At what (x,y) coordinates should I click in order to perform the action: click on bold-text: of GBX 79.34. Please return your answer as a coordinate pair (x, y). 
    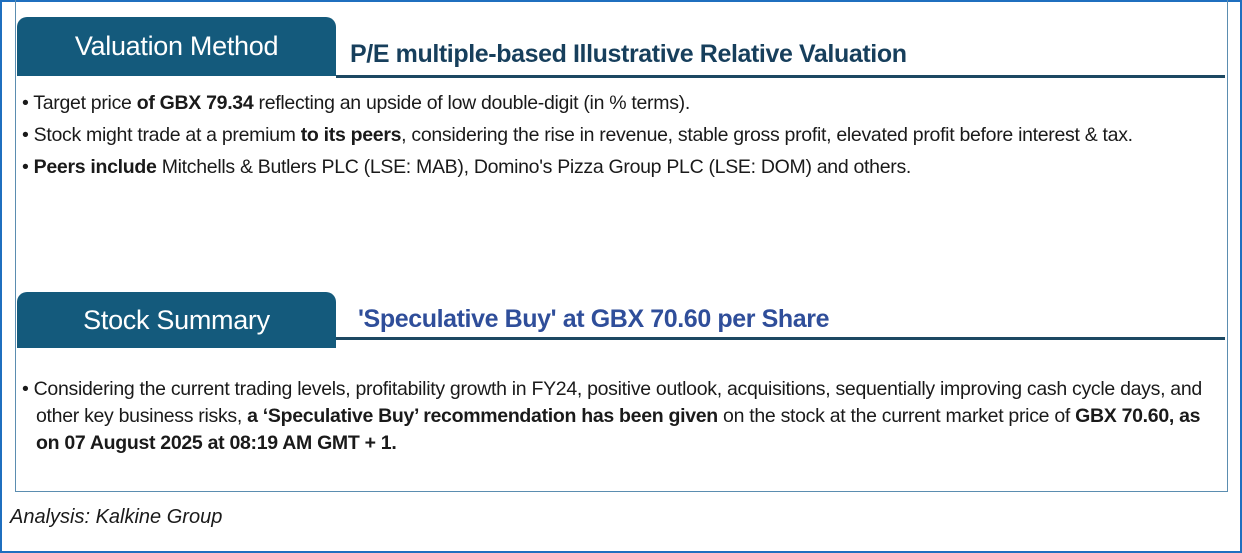
    Looking at the image, I should click on (195, 103).